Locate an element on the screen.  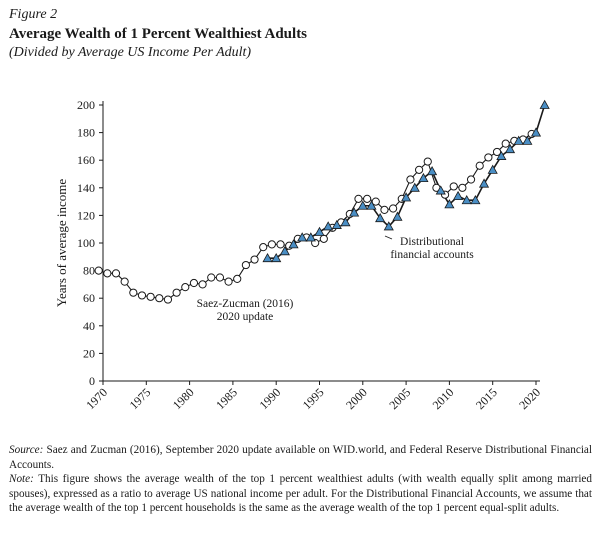
y-tick-label: 200 is located at coordinates (86, 105).